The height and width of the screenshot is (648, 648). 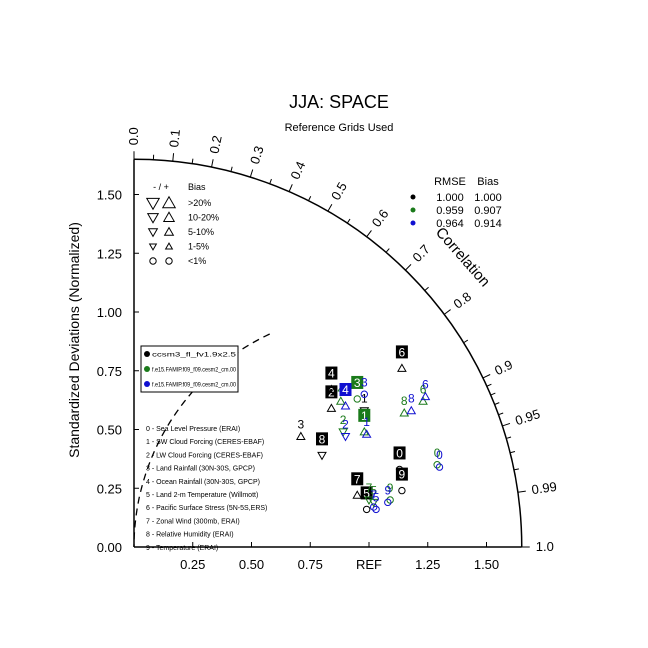 What do you see at coordinates (109, 312) in the screenshot?
I see `y-tick-label: 1.00` at bounding box center [109, 312].